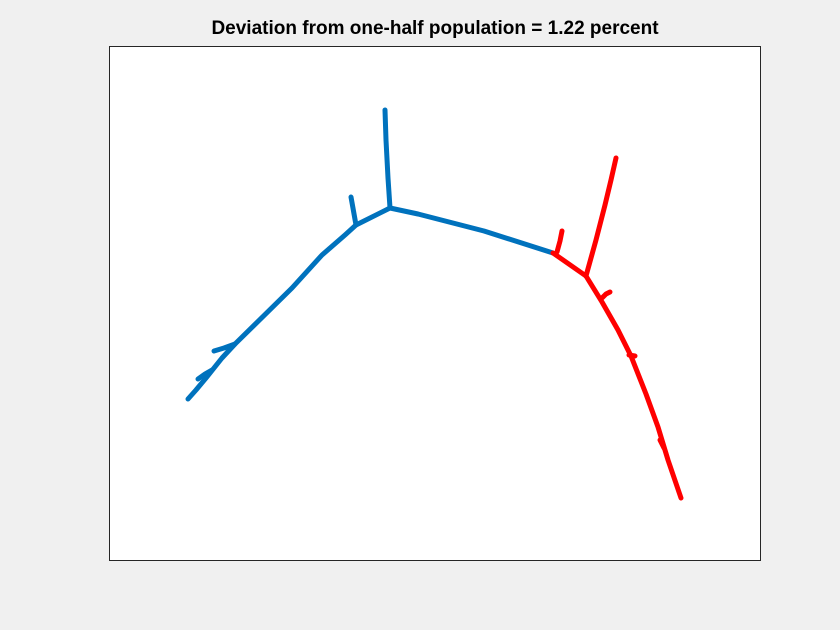  Describe the element at coordinates (633, 387) in the screenshot. I see `branch-red-lower-branch` at that location.